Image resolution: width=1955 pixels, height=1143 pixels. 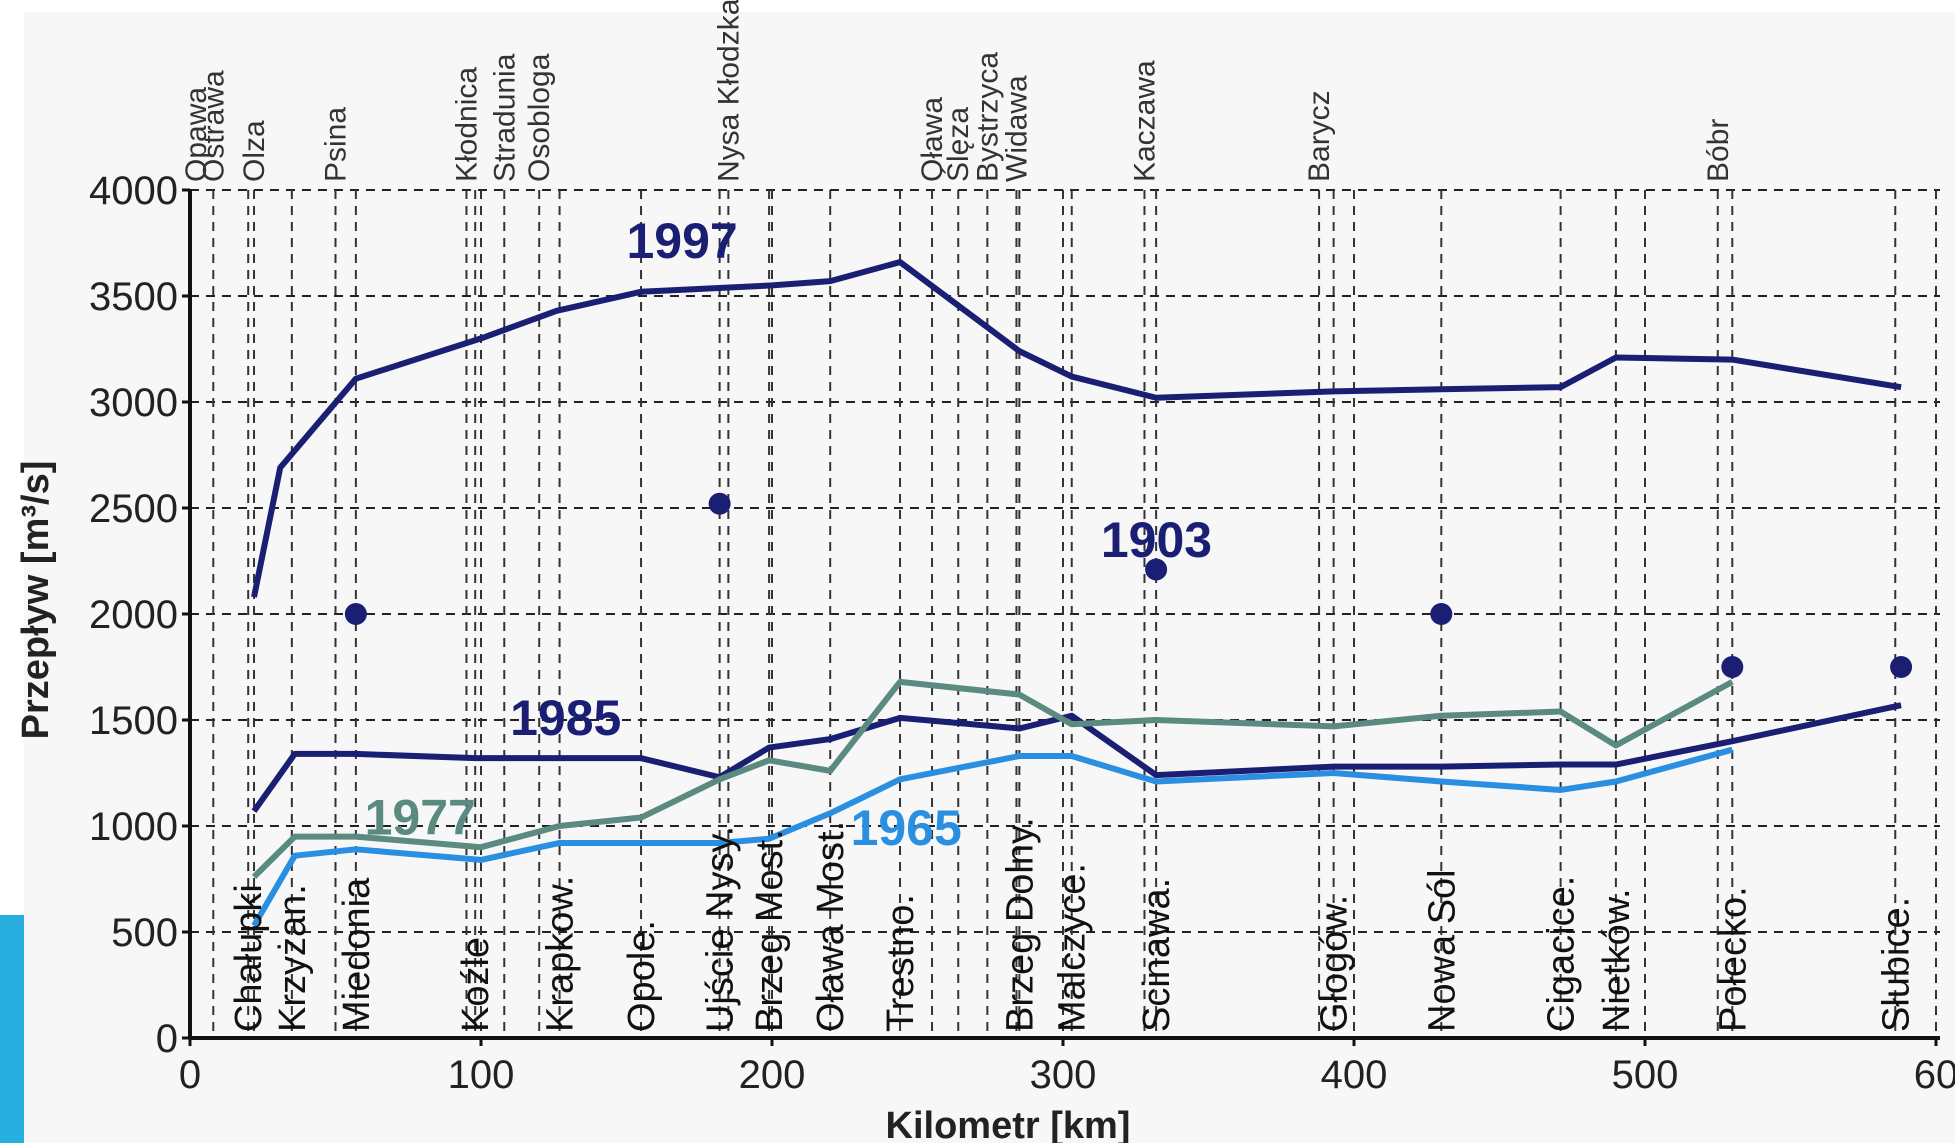 What do you see at coordinates (196, 134) in the screenshot?
I see `tributary-label: Opawa` at bounding box center [196, 134].